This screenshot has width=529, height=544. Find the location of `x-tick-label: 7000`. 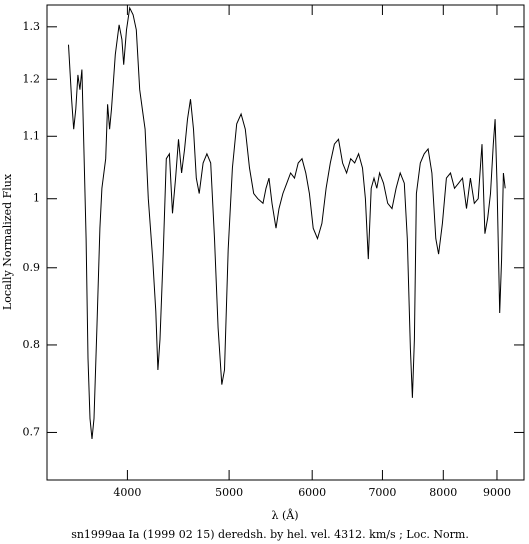

x-tick-label: 7000 is located at coordinates (382, 492).